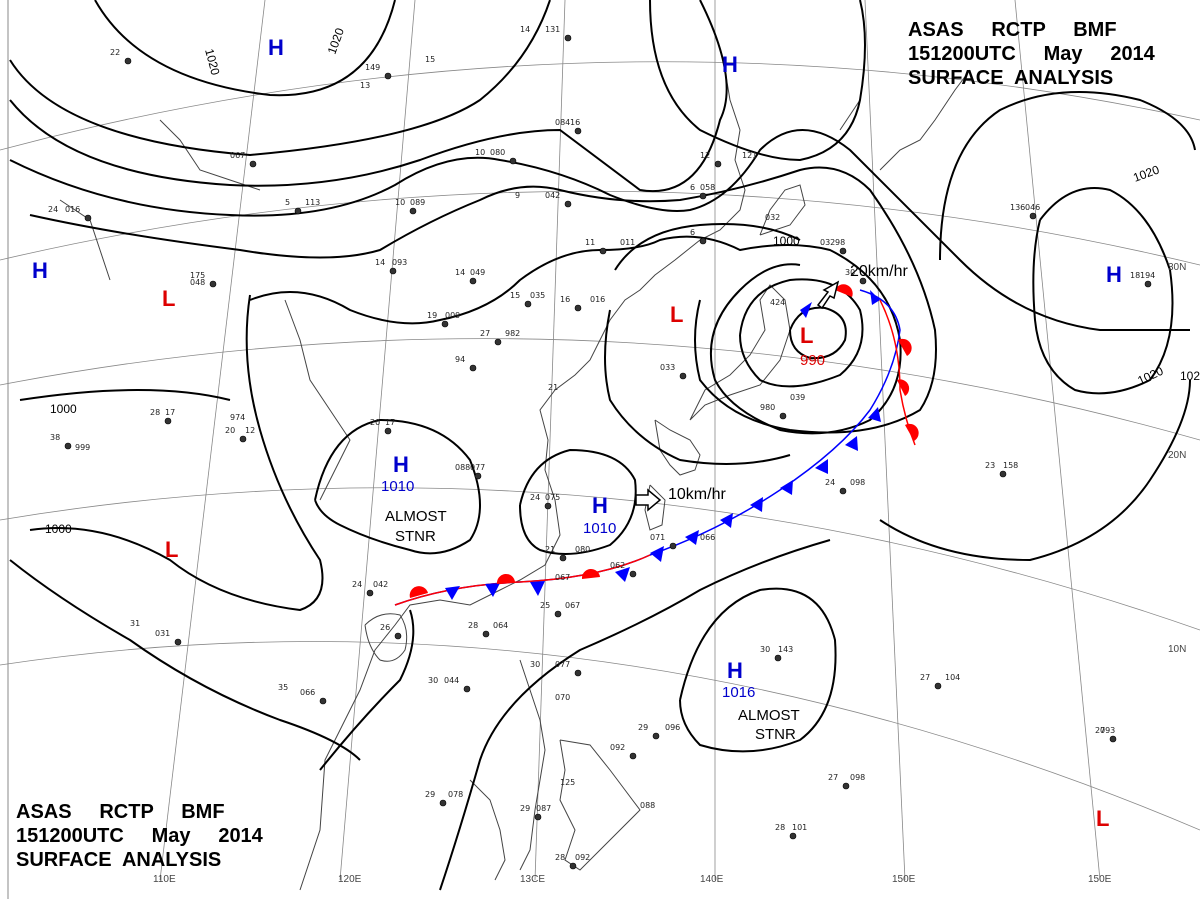  What do you see at coordinates (771, 387) in the screenshot?
I see `motion-arrows: 20km/hr 10km/hr` at bounding box center [771, 387].